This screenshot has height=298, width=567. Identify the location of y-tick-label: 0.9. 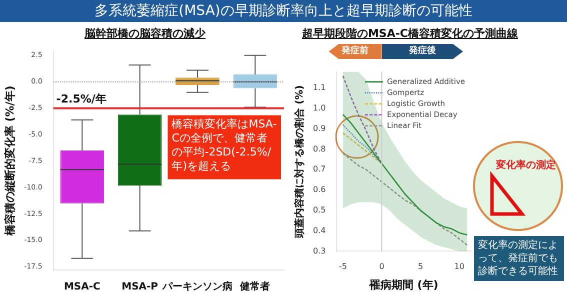
(319, 128).